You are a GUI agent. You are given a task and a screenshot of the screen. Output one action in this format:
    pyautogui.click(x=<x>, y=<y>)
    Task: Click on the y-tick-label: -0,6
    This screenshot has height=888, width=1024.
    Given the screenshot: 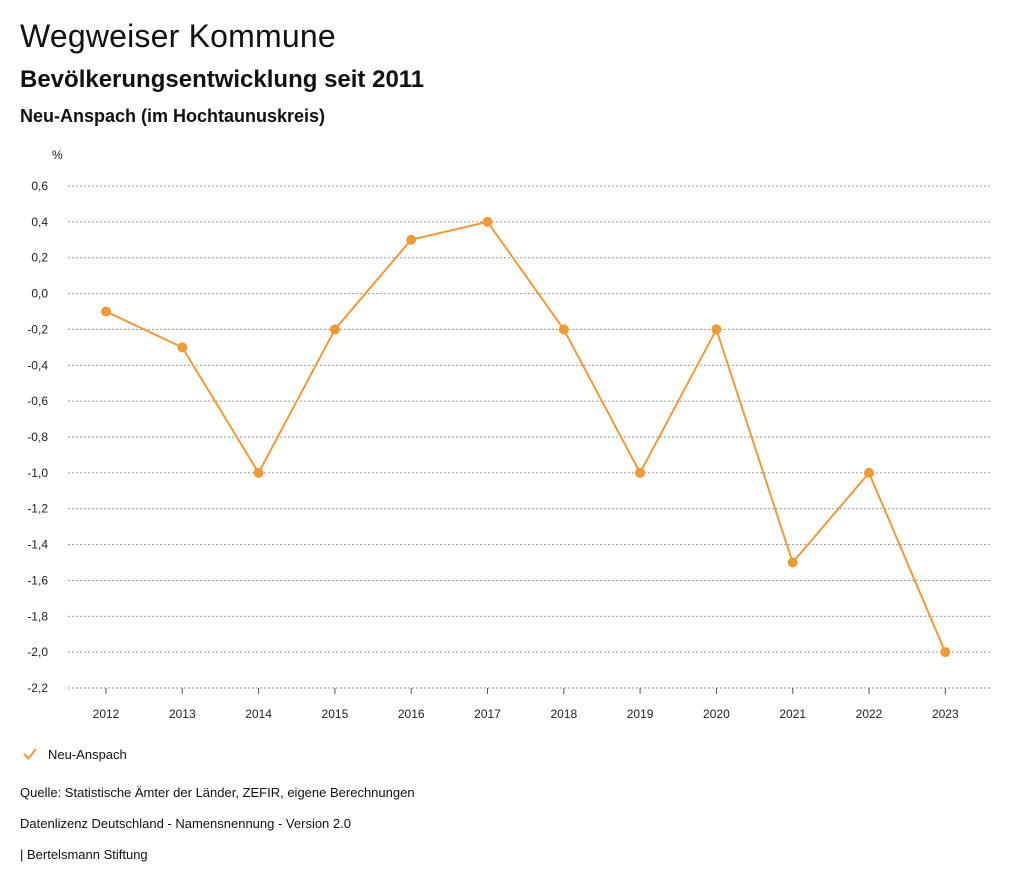 What is the action you would take?
    pyautogui.click(x=37, y=401)
    